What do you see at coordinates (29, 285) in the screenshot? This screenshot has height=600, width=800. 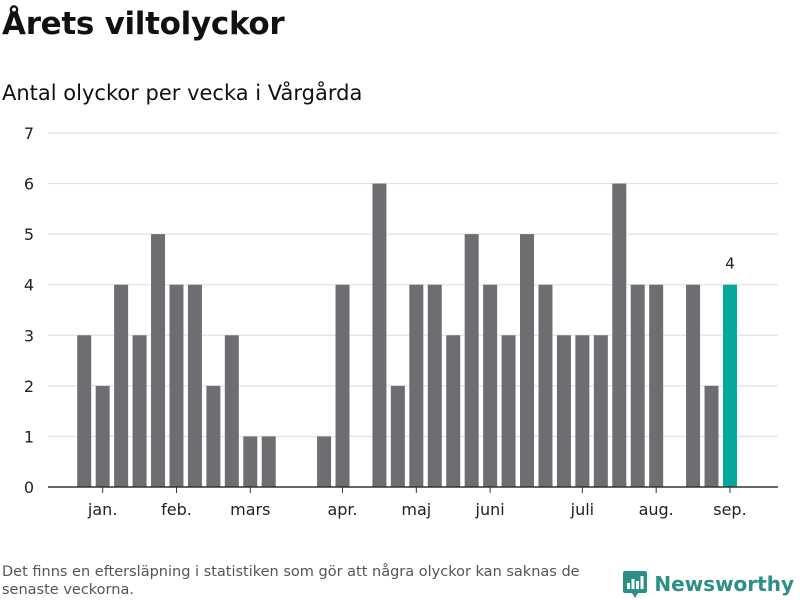 I see `y-tick-label: 4` at bounding box center [29, 285].